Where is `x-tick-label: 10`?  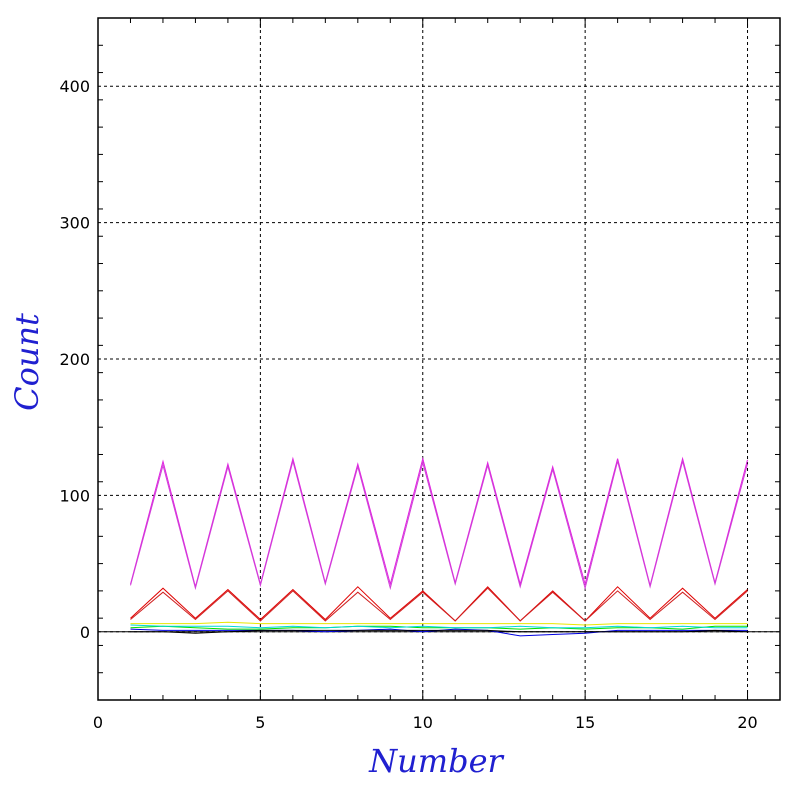 x-tick-label: 10 is located at coordinates (423, 722).